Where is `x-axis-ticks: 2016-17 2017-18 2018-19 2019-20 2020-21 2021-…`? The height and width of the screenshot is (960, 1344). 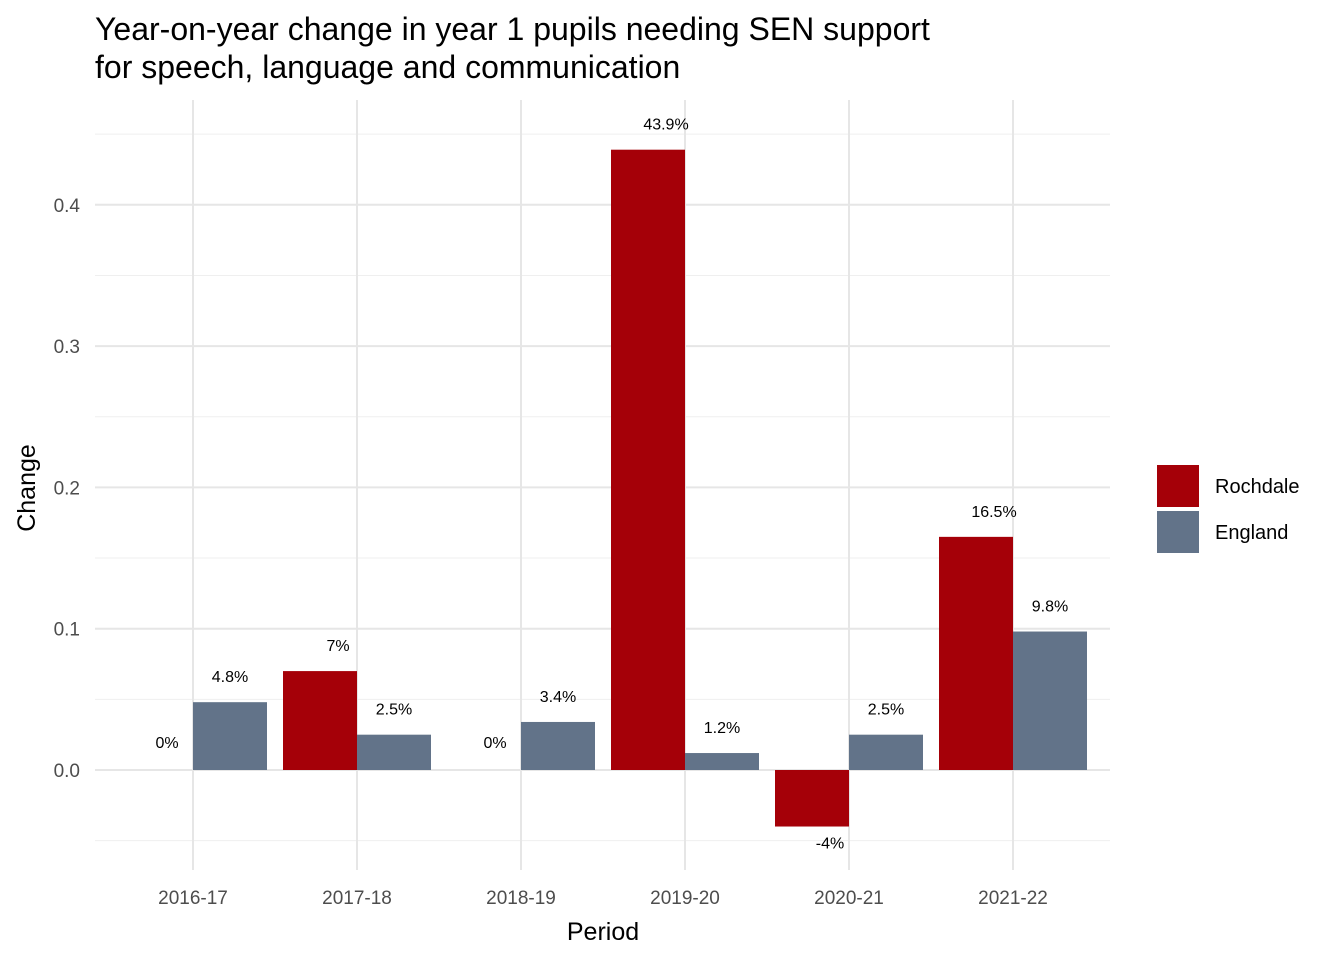
x-axis-ticks: 2016-17 2017-18 2018-19 2019-20 2020-21 2021-… is located at coordinates (603, 898).